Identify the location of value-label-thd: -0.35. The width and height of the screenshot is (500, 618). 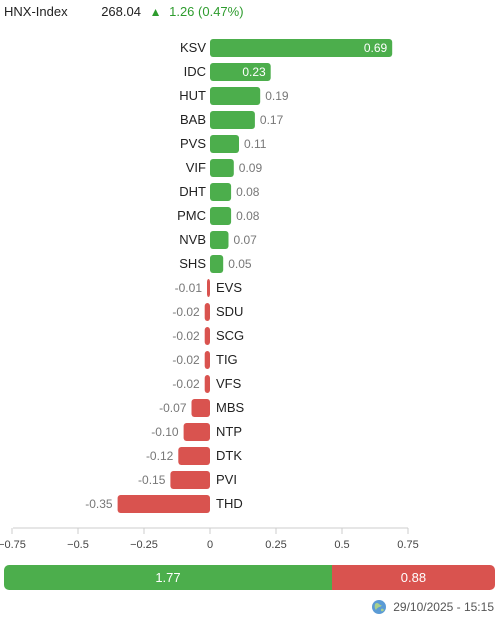
(99, 504).